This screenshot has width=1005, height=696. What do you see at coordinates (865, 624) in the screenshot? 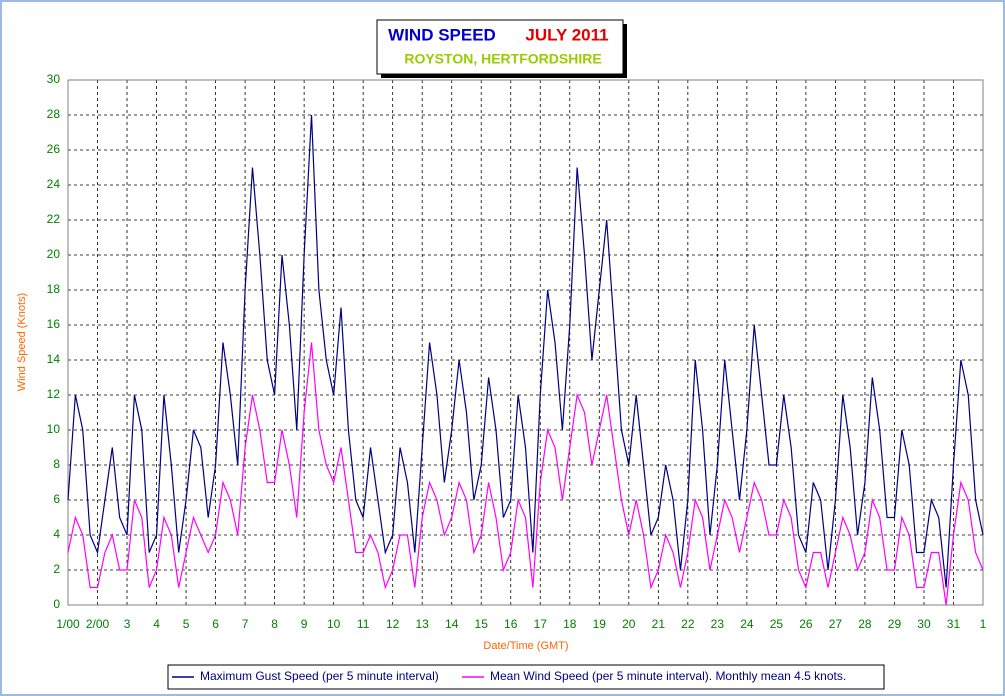
I see `x-tick-label: 28` at bounding box center [865, 624].